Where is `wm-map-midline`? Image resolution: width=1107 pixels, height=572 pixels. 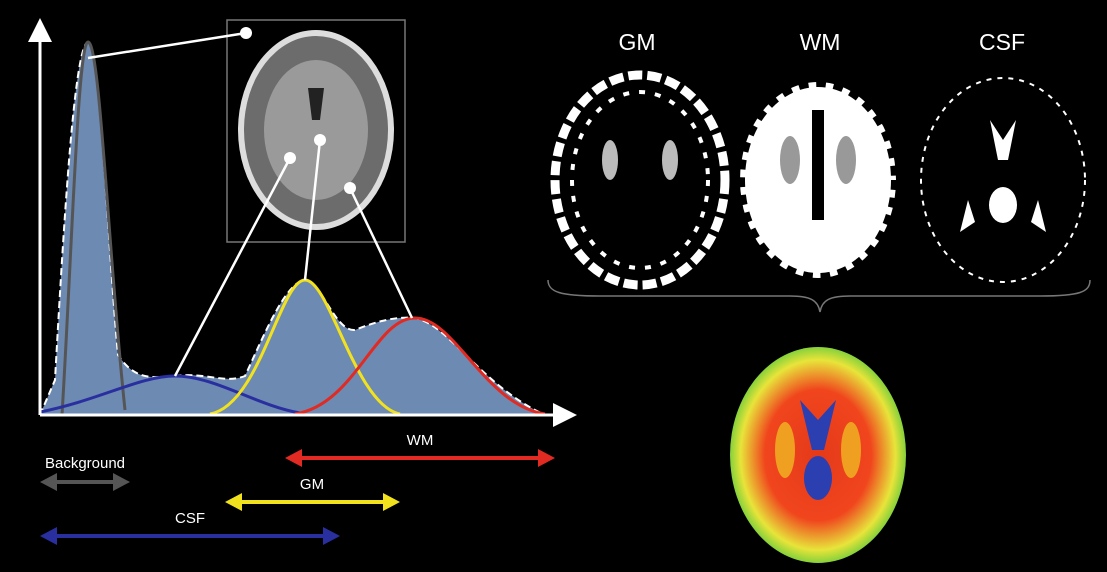
wm-map-midline is located at coordinates (818, 165).